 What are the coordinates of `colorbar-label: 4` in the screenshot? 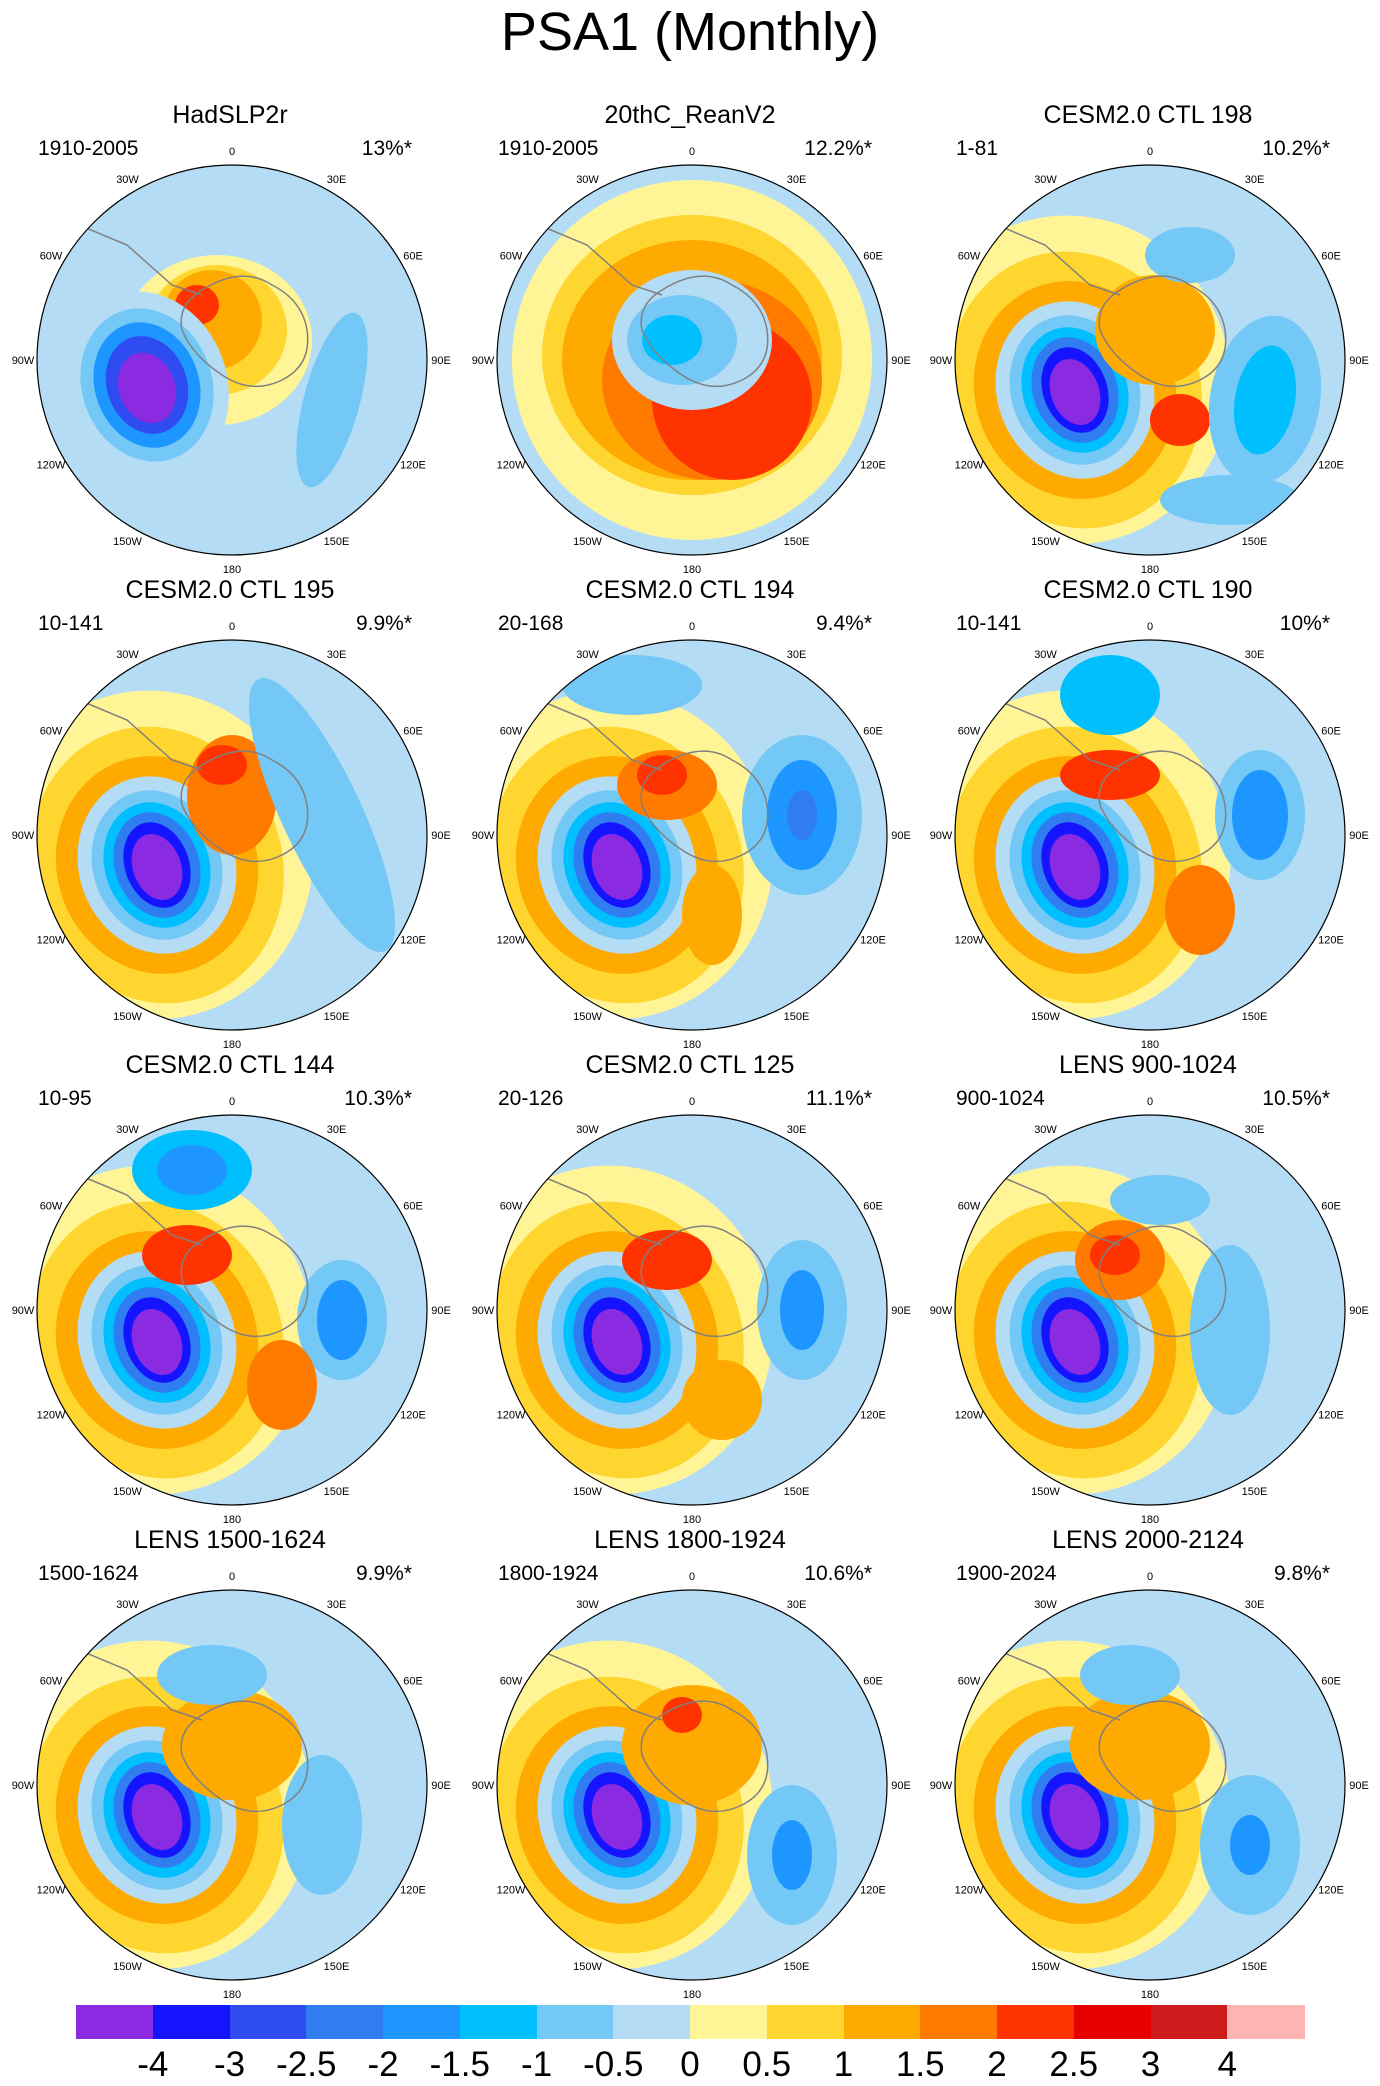 It's located at (1227, 2064).